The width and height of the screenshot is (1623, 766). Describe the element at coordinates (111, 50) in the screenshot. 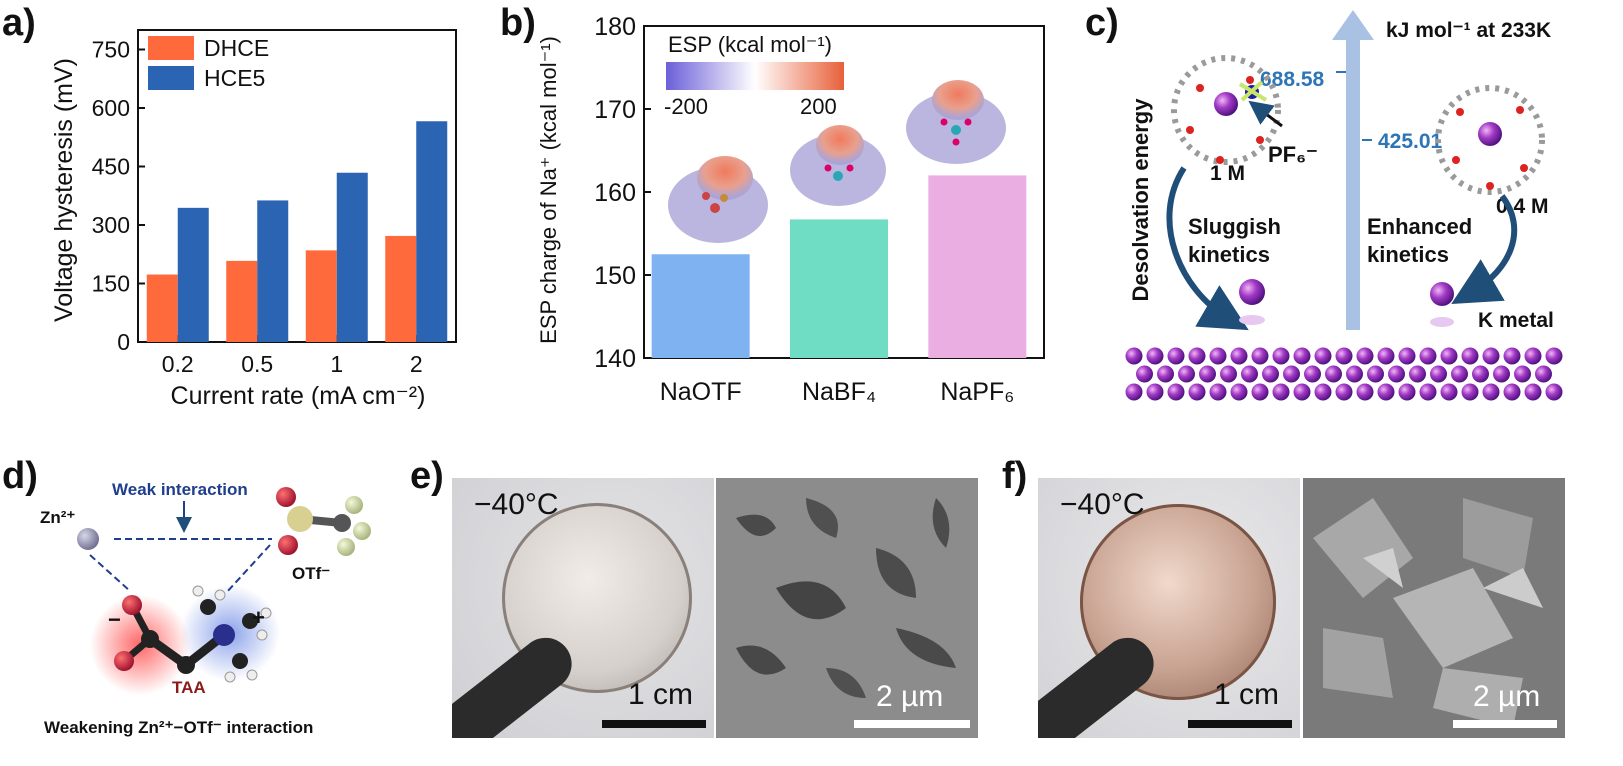

I see `chart-a-ytick-label: 750` at that location.